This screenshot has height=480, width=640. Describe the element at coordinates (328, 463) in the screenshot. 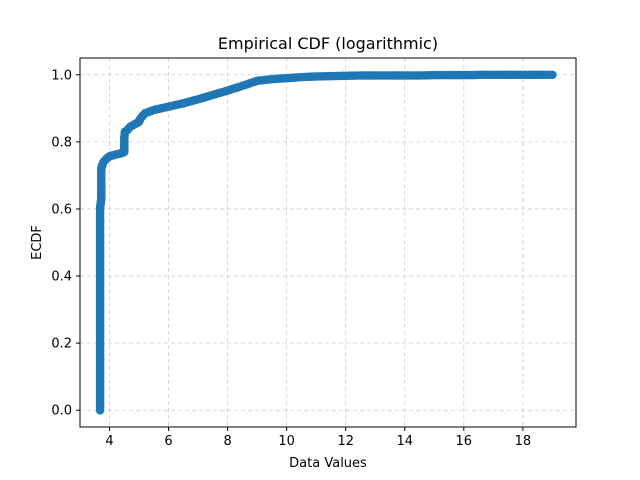

I see `x-axis-label: Data Values` at that location.